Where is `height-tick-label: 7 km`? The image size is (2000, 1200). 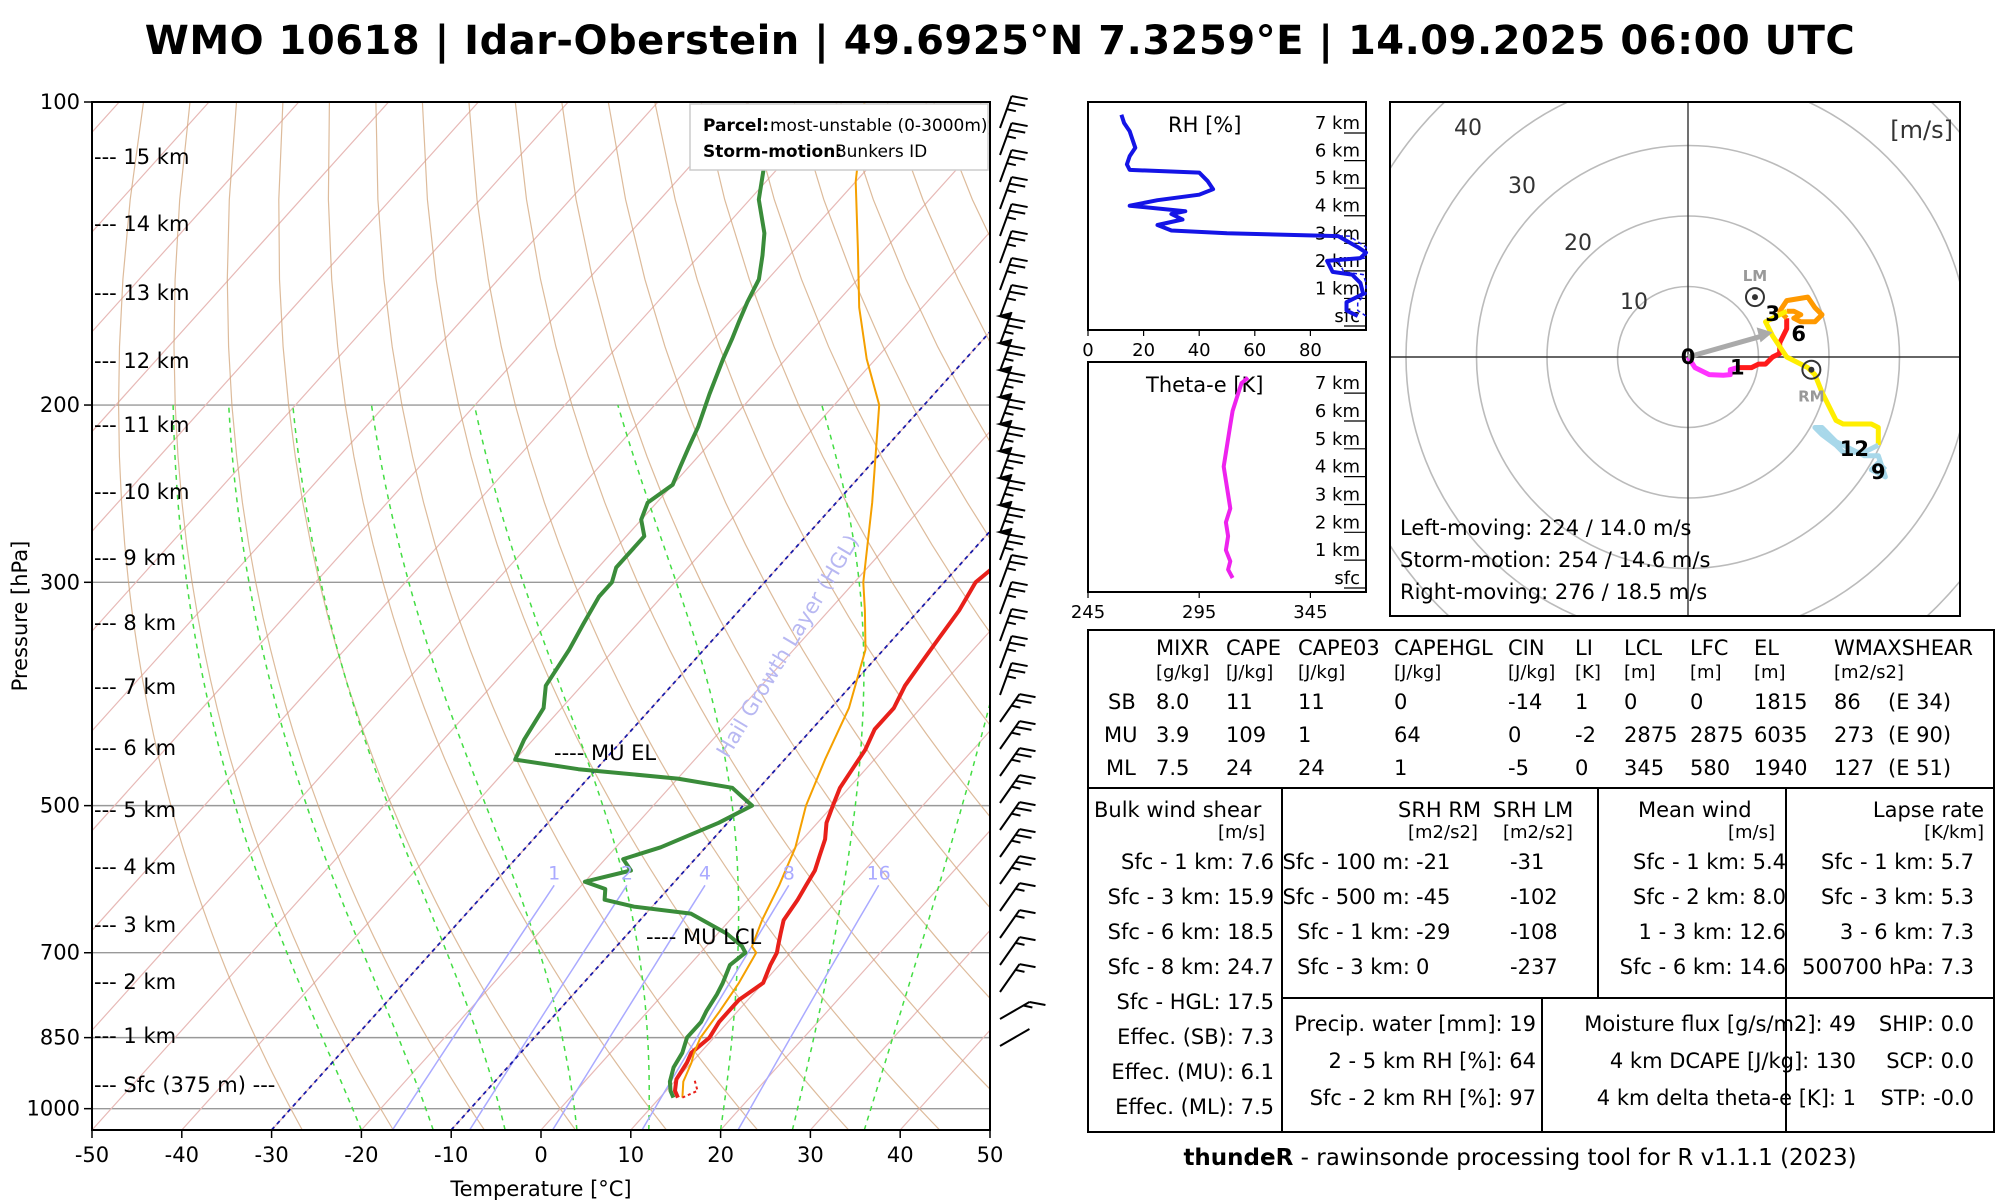 height-tick-label: 7 km is located at coordinates (1337, 123).